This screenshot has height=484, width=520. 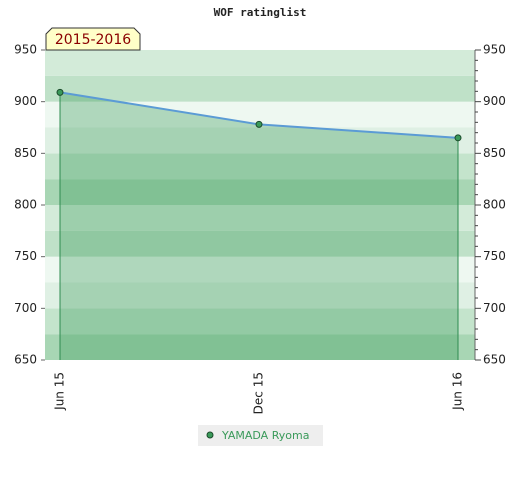 What do you see at coordinates (25, 153) in the screenshot?
I see `y-tick-label: 850` at bounding box center [25, 153].